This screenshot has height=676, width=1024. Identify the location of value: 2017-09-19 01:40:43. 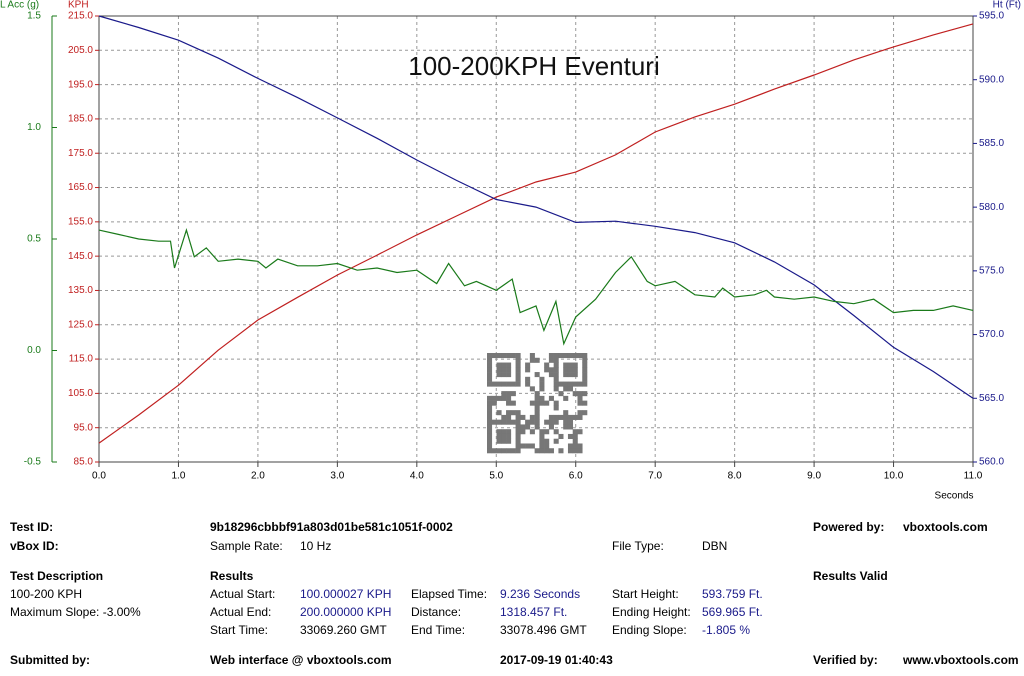
(556, 660).